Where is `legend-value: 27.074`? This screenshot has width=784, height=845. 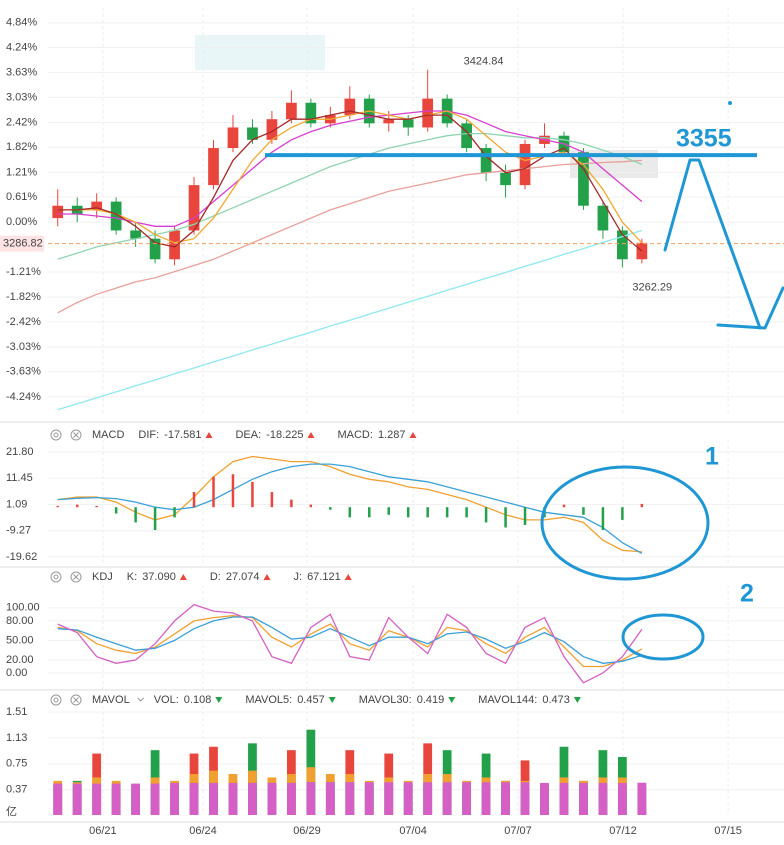 legend-value: 27.074 is located at coordinates (243, 577).